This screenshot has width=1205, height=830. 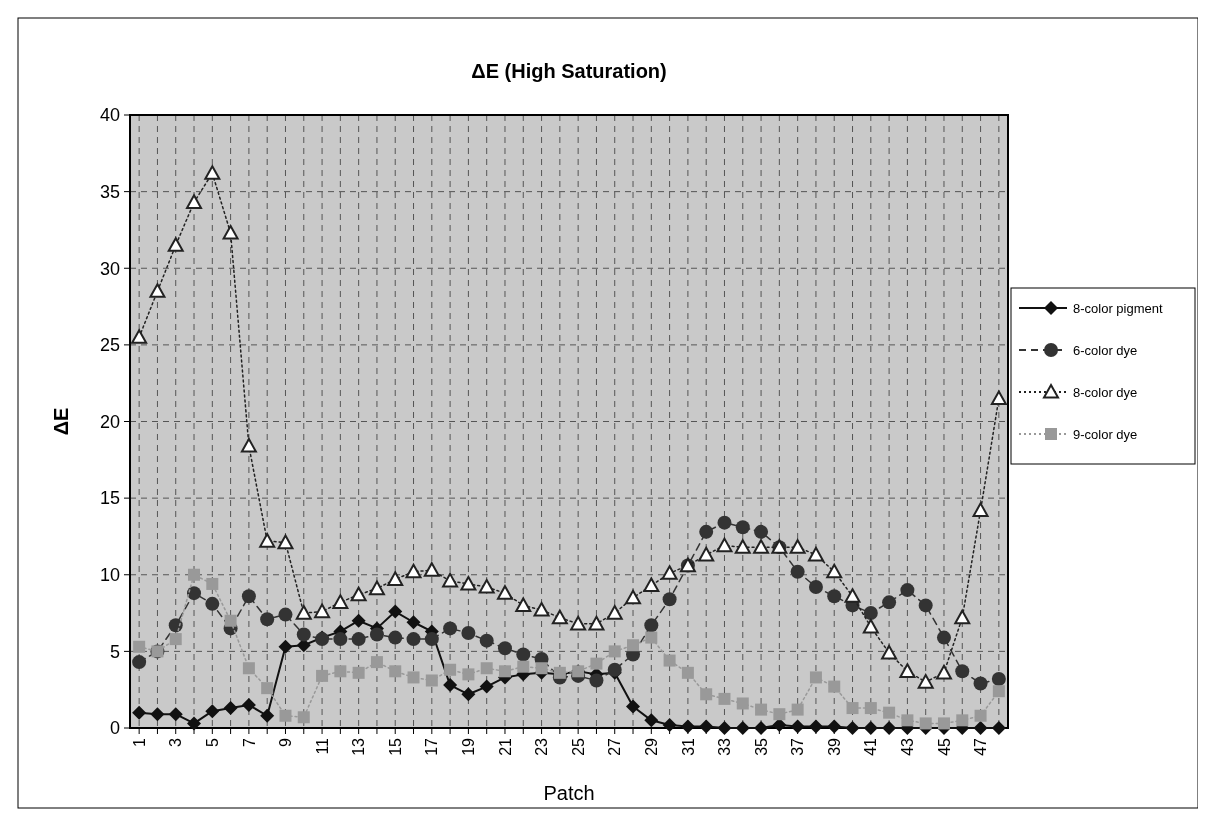 What do you see at coordinates (395, 746) in the screenshot?
I see `x-tick-label: 15` at bounding box center [395, 746].